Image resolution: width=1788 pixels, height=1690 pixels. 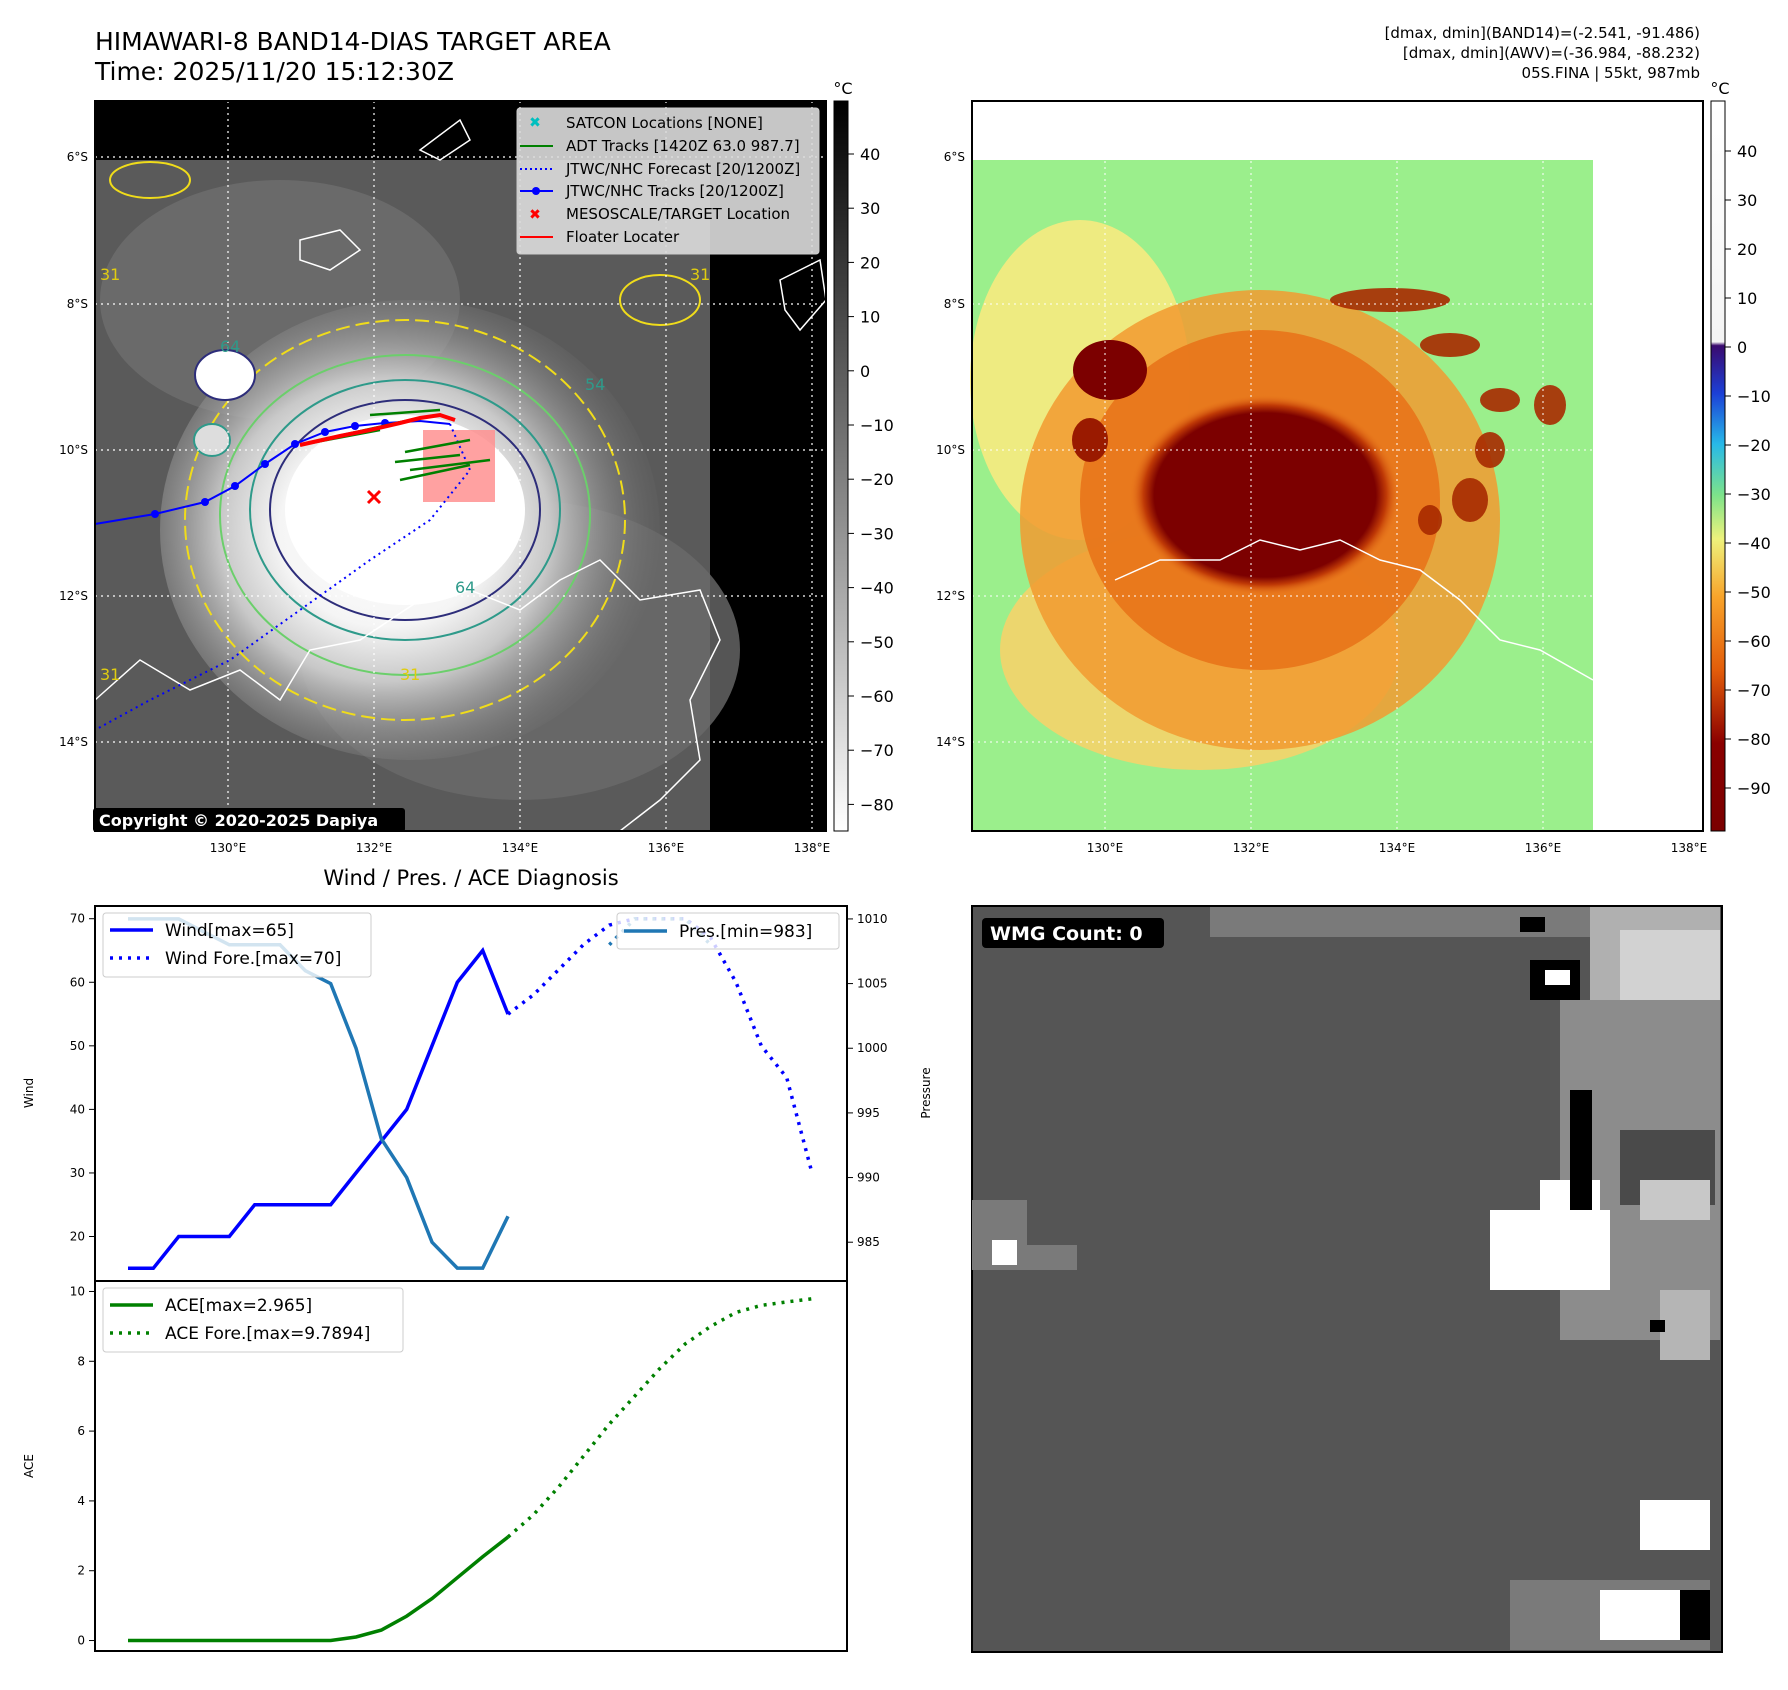 I want to click on mesoscale-target-marker, so click(x=374, y=497).